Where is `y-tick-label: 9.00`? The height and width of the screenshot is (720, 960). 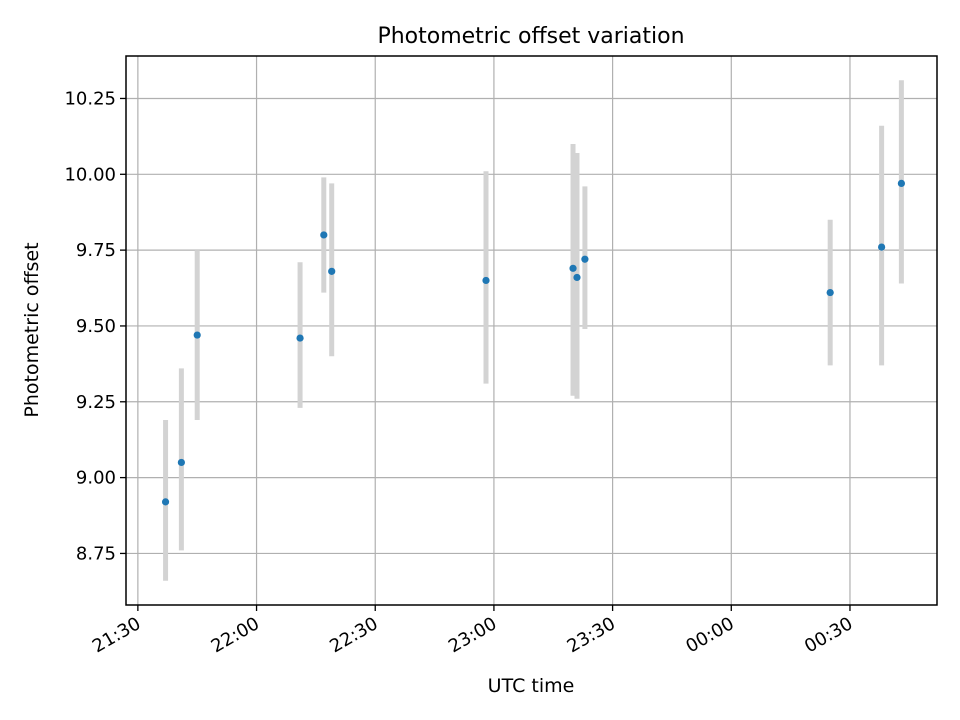
y-tick-label: 9.00 is located at coordinates (96, 478).